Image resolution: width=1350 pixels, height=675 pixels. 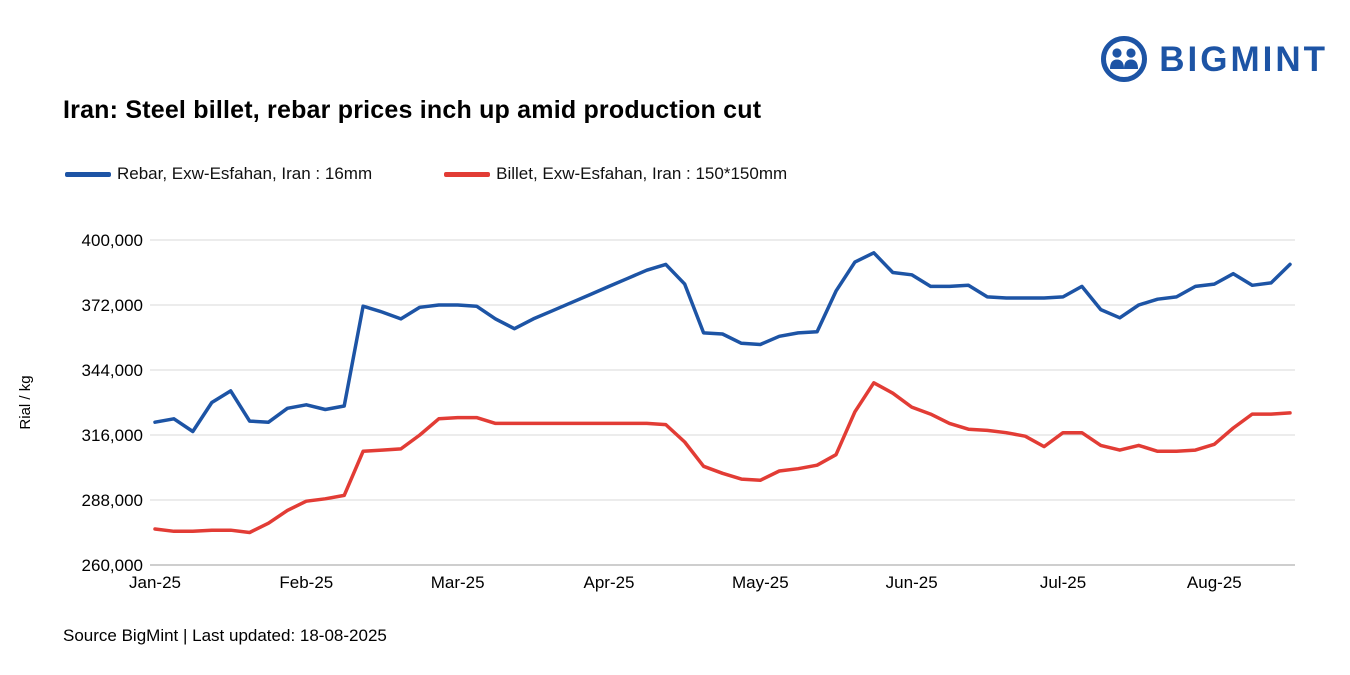 What do you see at coordinates (1214, 582) in the screenshot?
I see `x-tick-label: Aug-25` at bounding box center [1214, 582].